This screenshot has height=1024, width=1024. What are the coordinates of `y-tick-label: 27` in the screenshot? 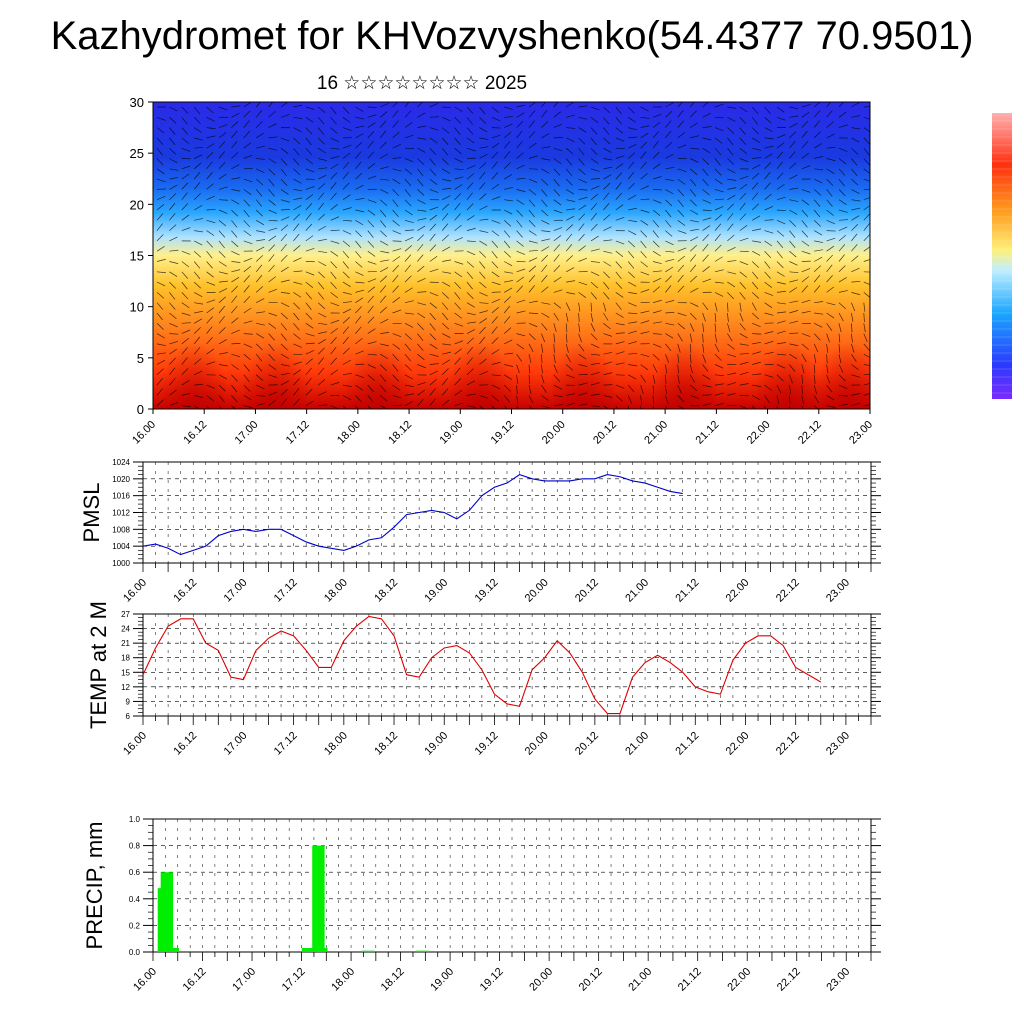 It's located at (125, 614).